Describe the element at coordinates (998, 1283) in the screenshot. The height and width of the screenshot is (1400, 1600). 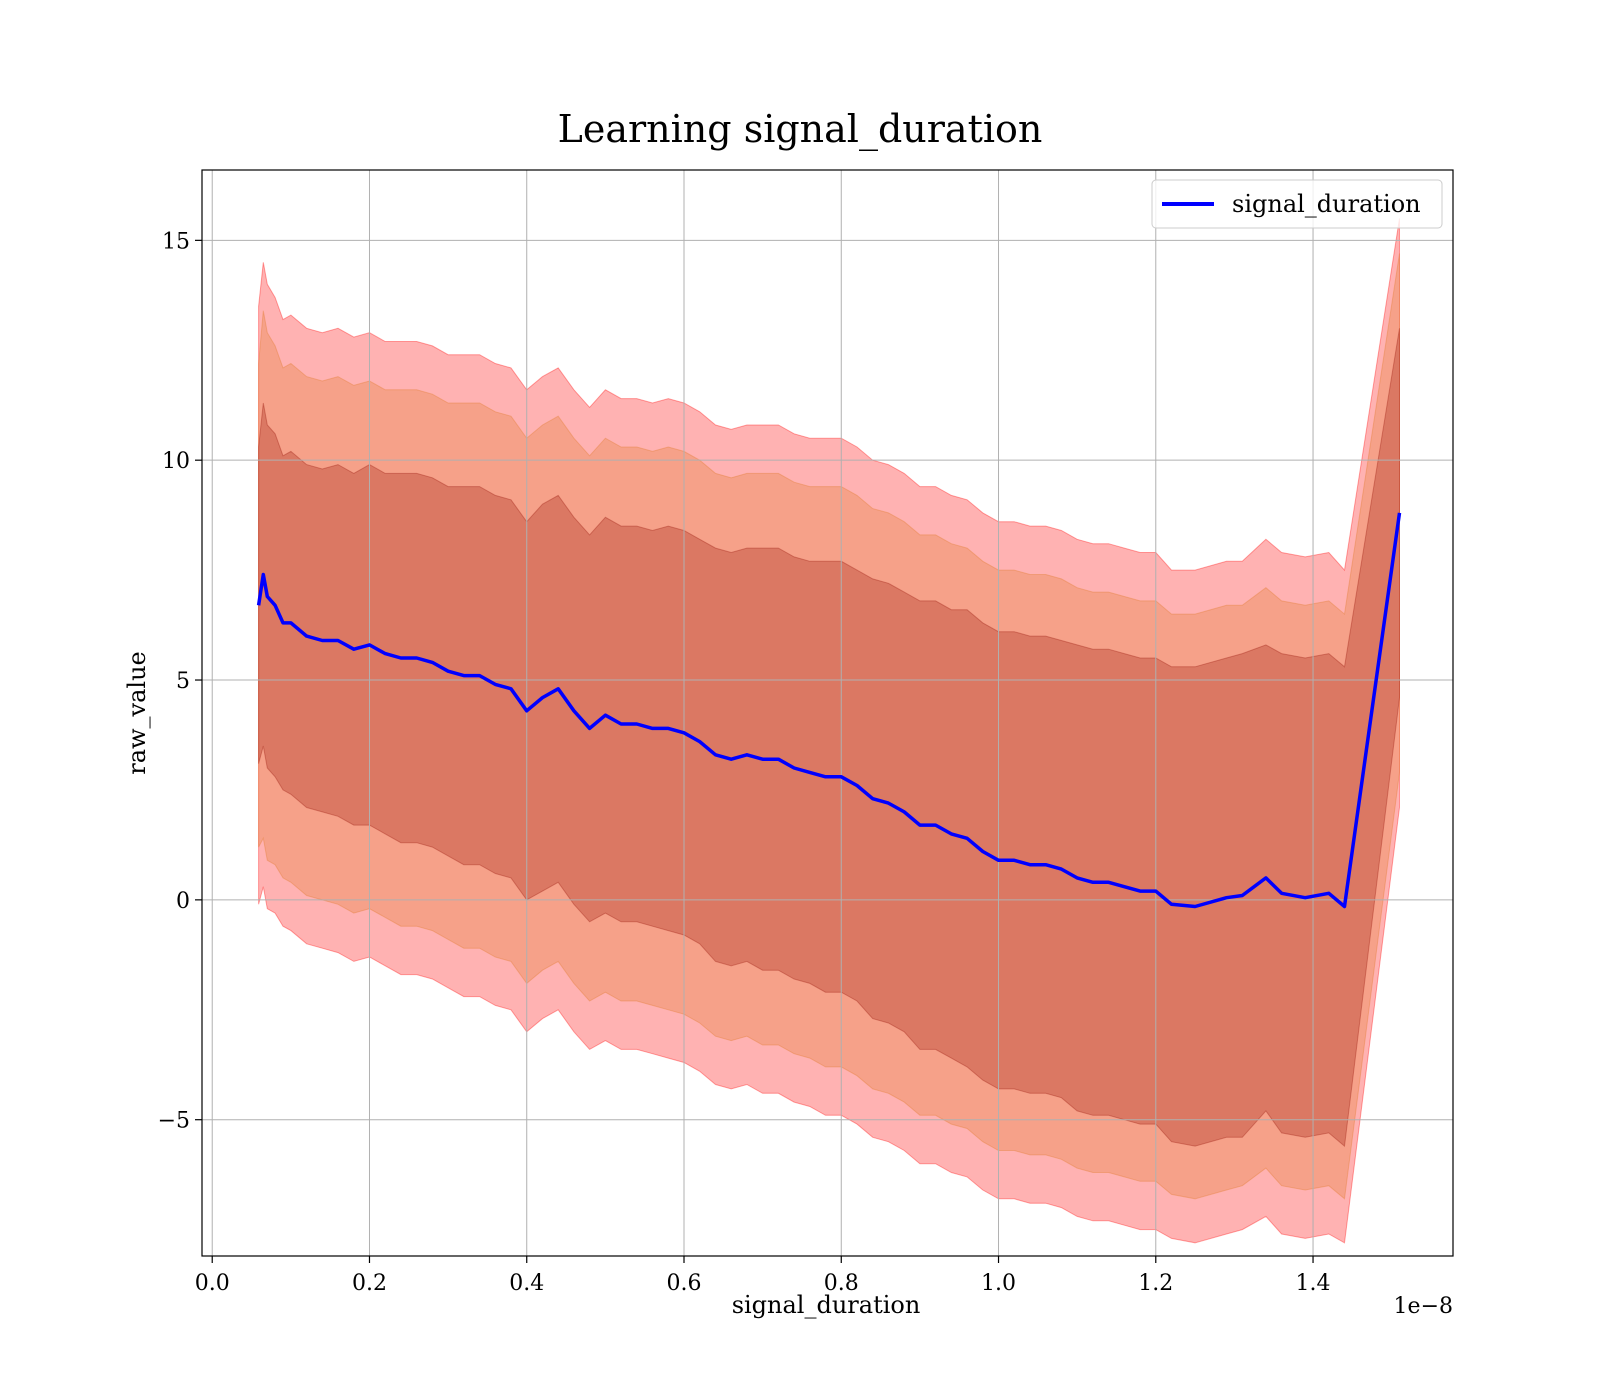
I see `x-tick-label: 1.0` at that location.